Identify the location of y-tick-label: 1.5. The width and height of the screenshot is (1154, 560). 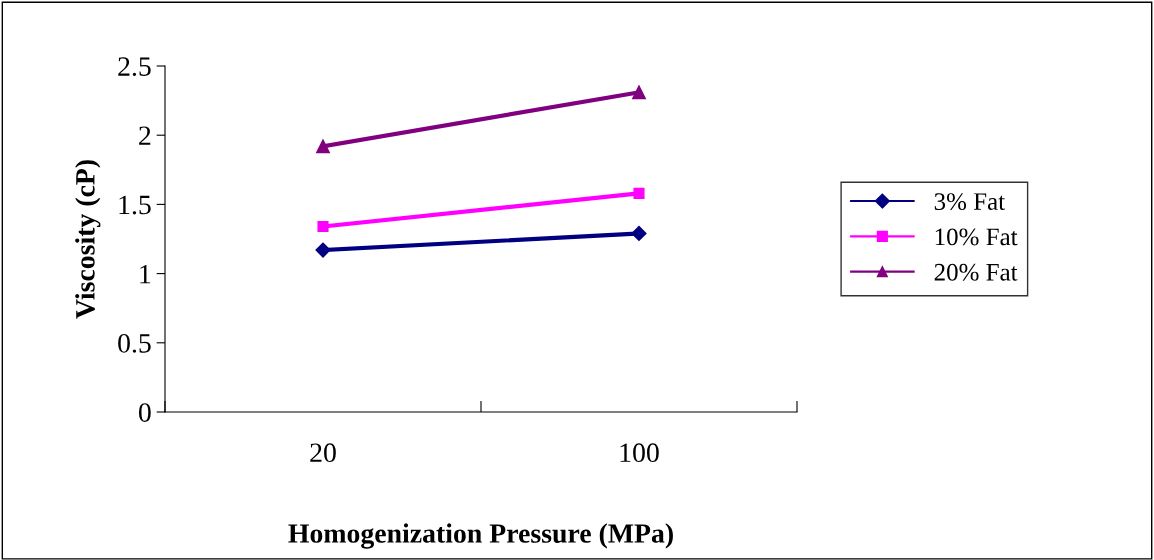
(135, 205).